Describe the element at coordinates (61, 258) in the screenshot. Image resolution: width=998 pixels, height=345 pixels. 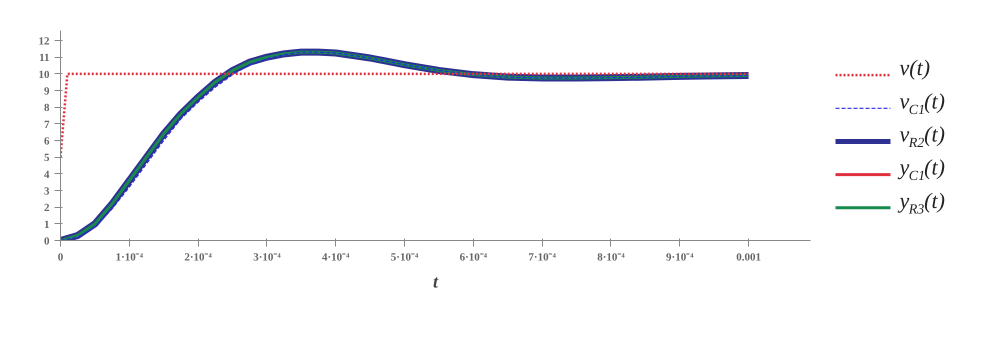
I see `x-tick-label: 0` at that location.